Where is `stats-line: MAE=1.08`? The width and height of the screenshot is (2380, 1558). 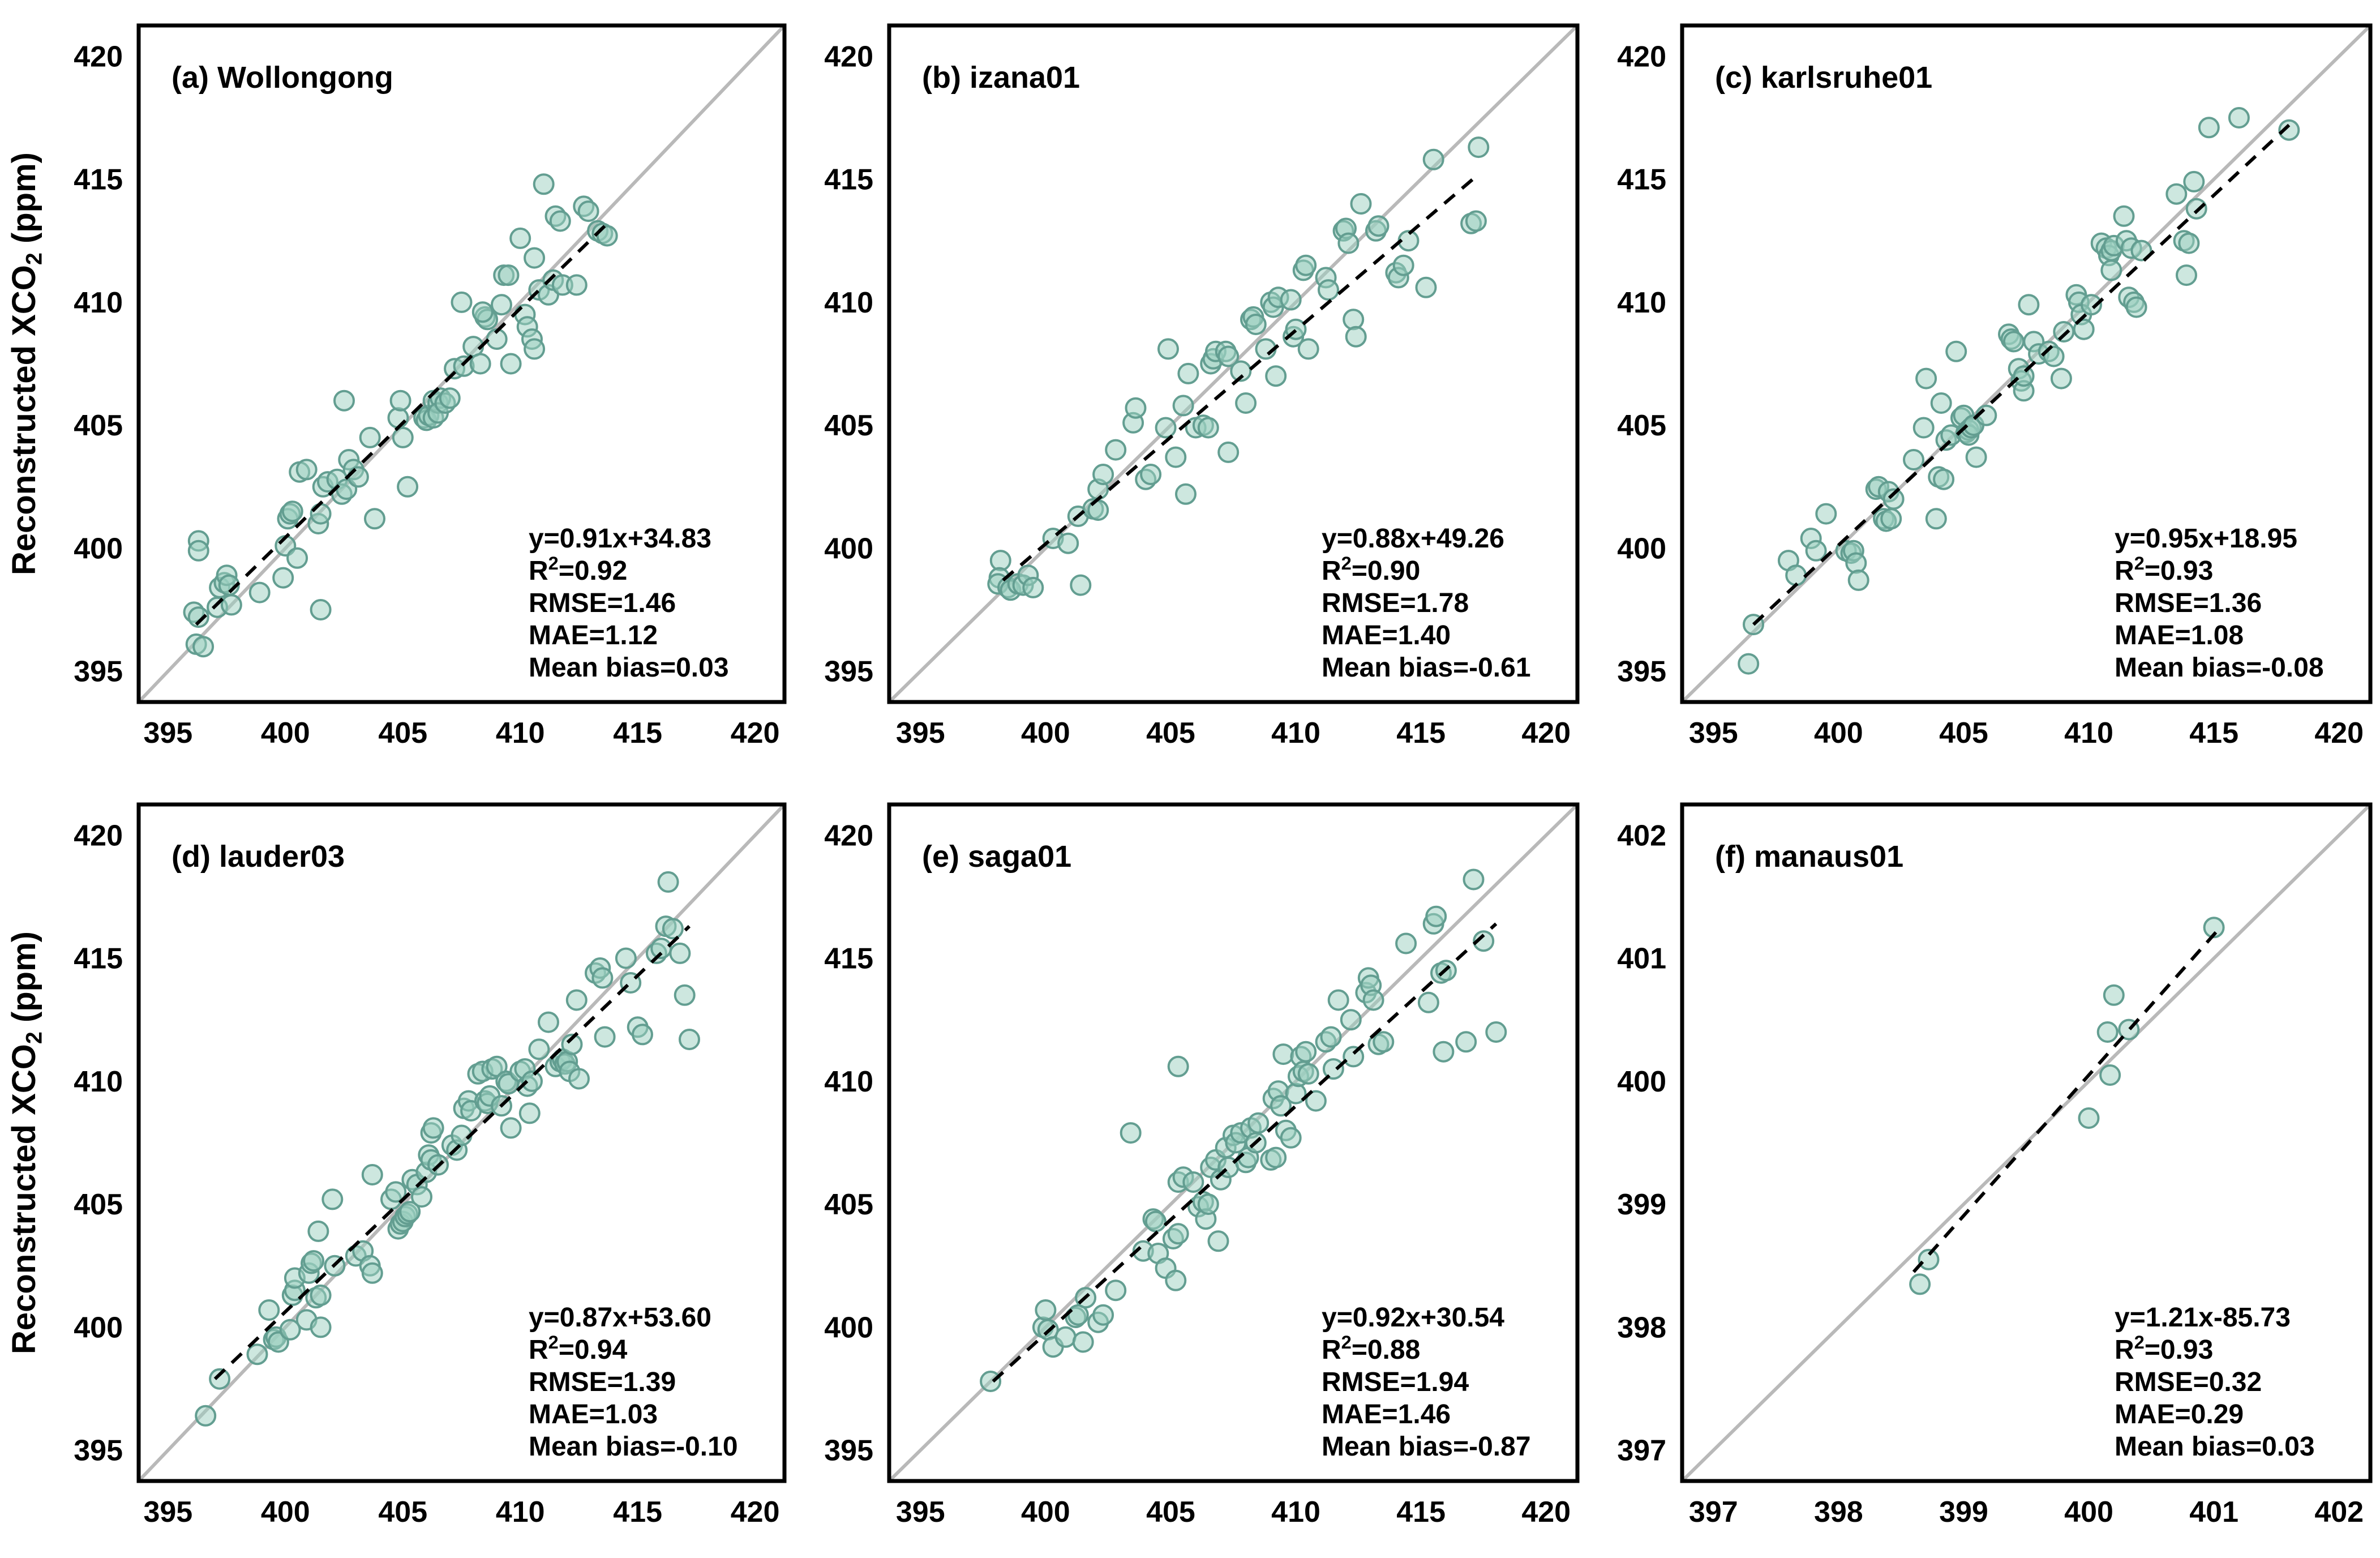
stats-line: MAE=1.08 is located at coordinates (2179, 635).